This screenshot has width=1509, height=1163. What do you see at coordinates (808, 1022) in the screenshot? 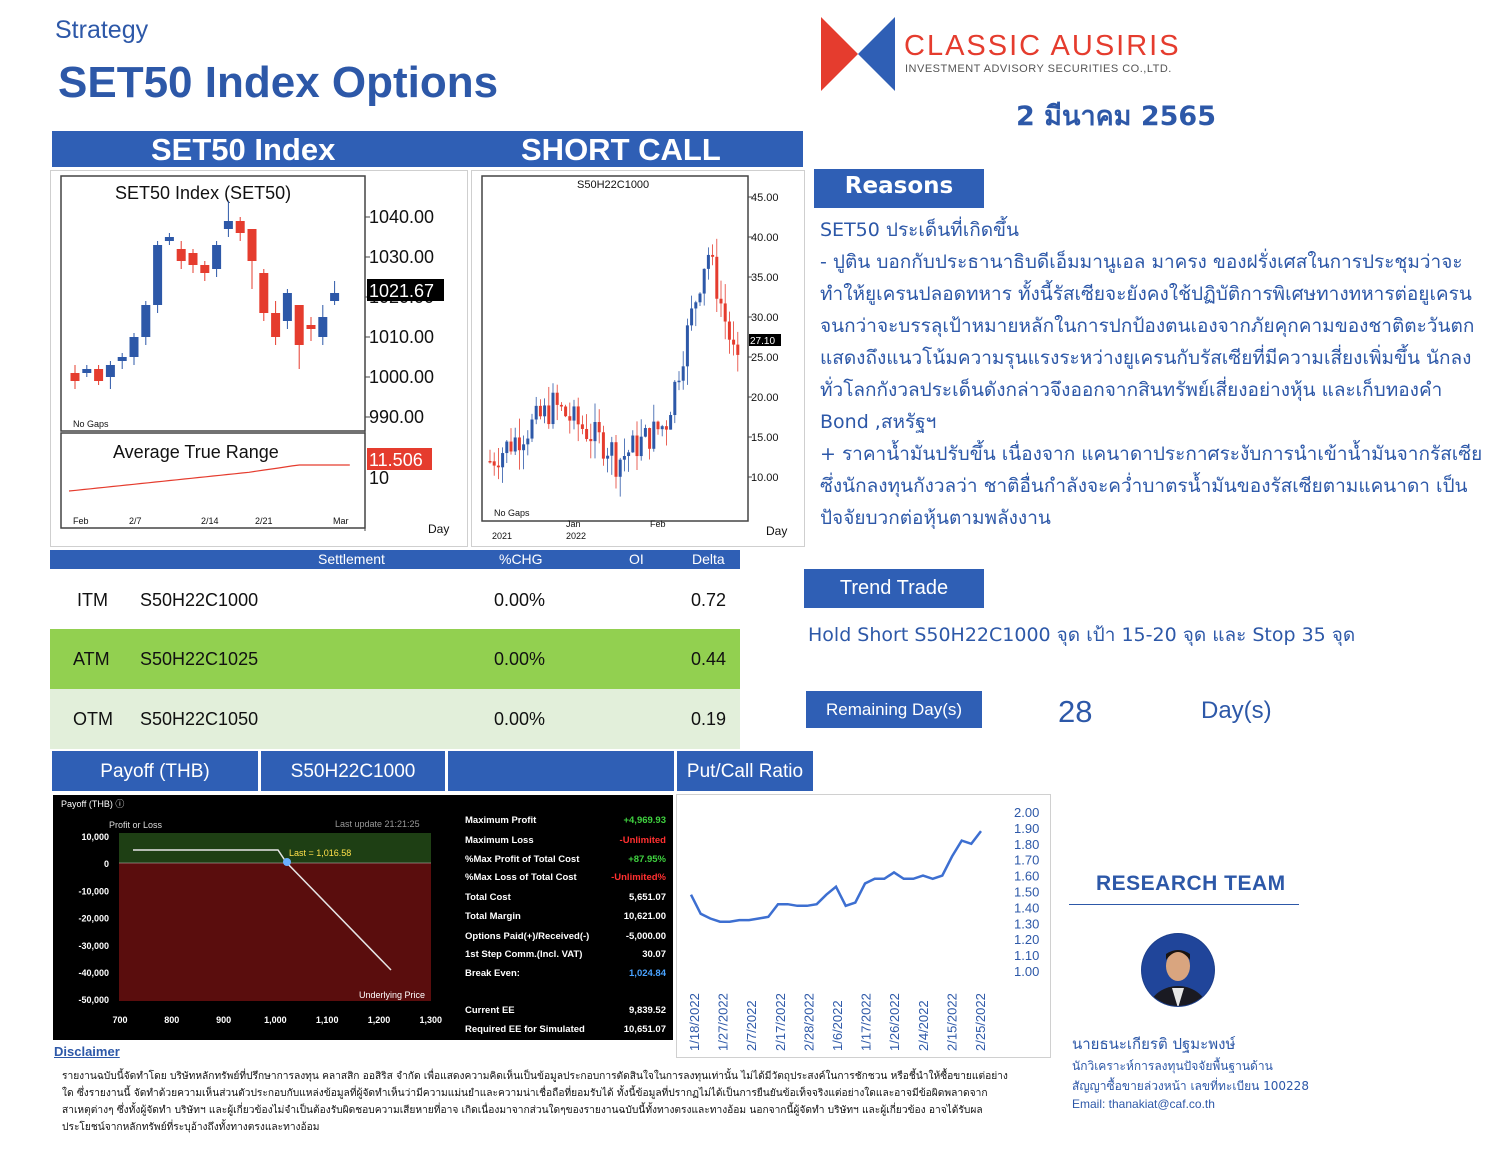
I see `pc-x-tick: 2/28/2022` at bounding box center [808, 1022].